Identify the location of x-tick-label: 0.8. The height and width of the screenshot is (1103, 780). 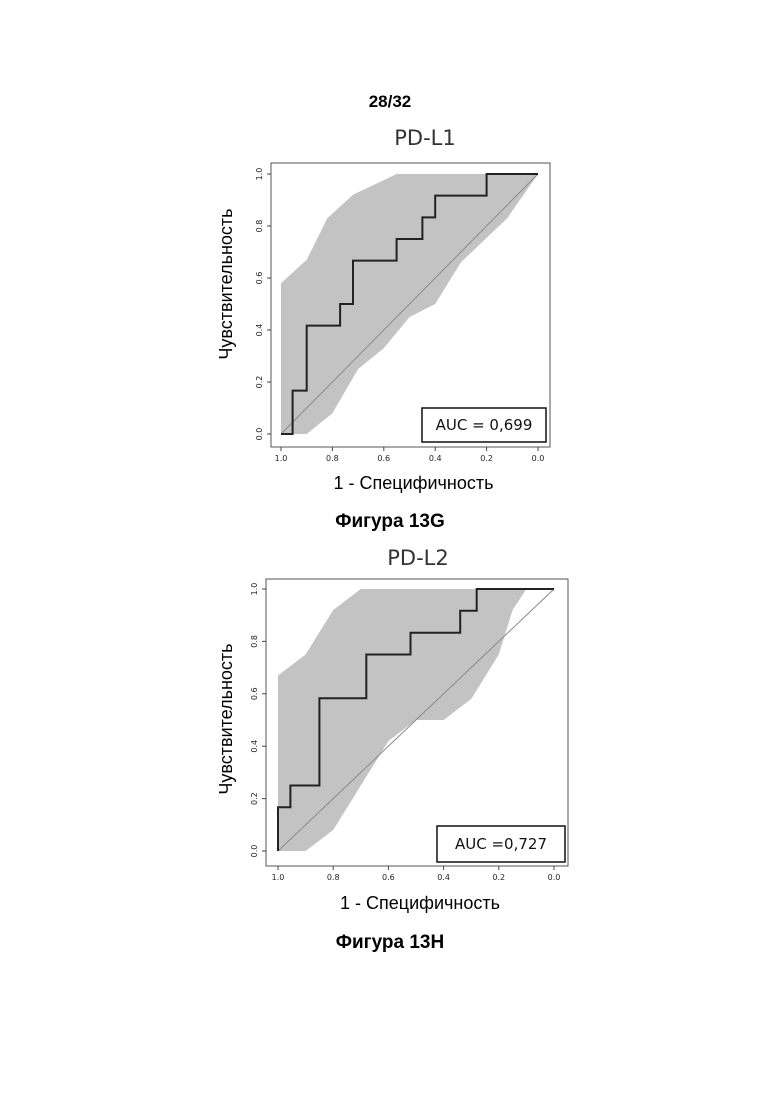
(333, 877).